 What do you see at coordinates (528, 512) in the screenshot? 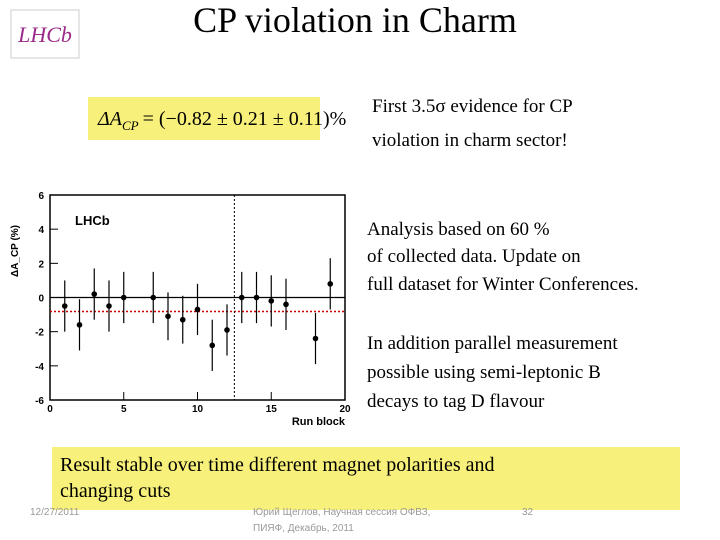
I see `footer-page: 32` at bounding box center [528, 512].